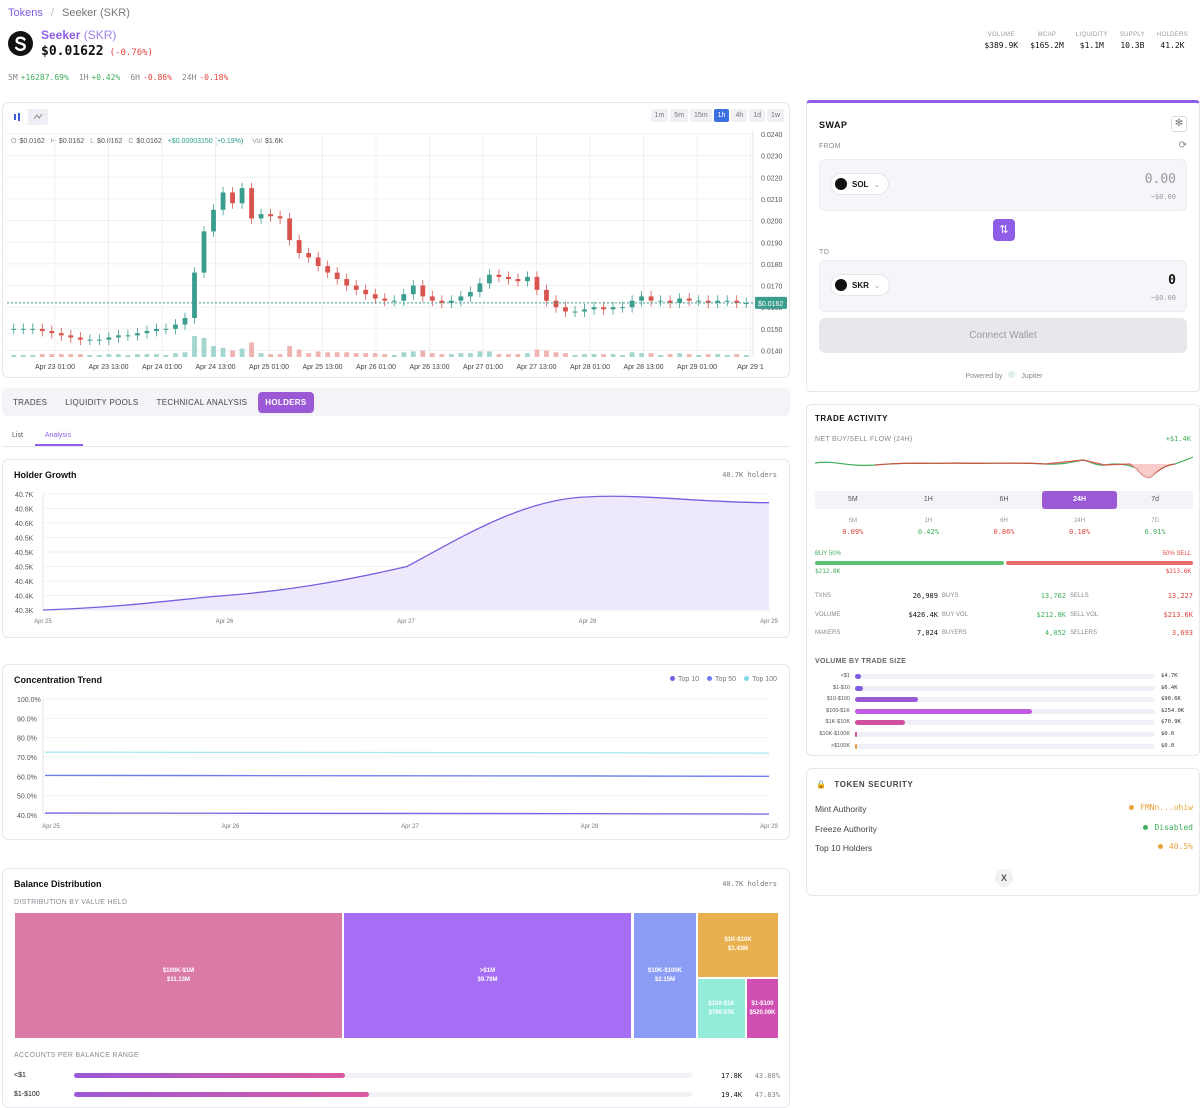  Describe the element at coordinates (17, 435) in the screenshot. I see `subtab-list: List` at that location.